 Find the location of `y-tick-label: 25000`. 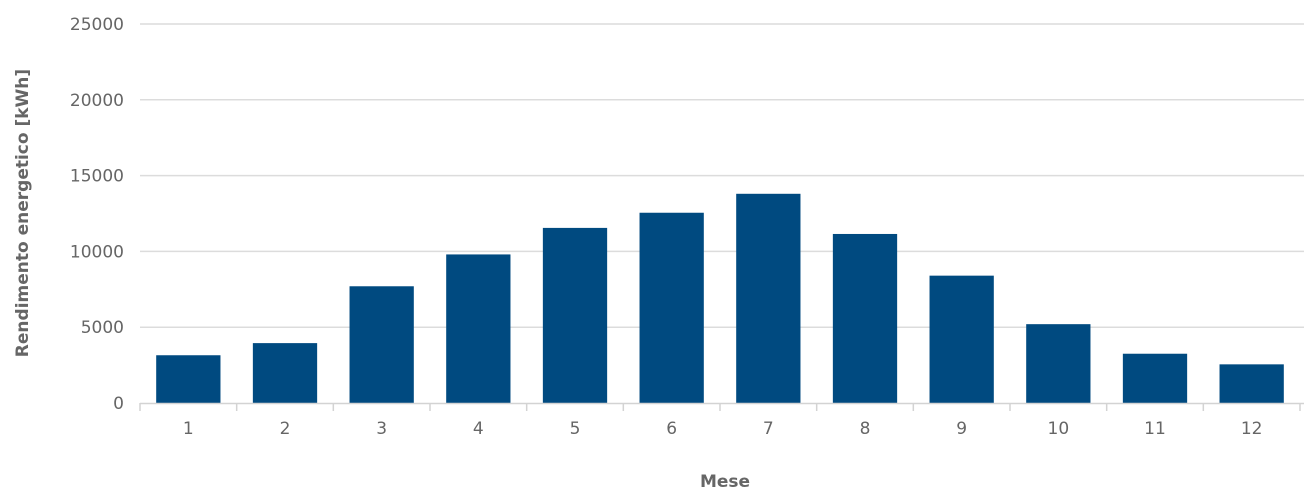

y-tick-label: 25000 is located at coordinates (97, 25).